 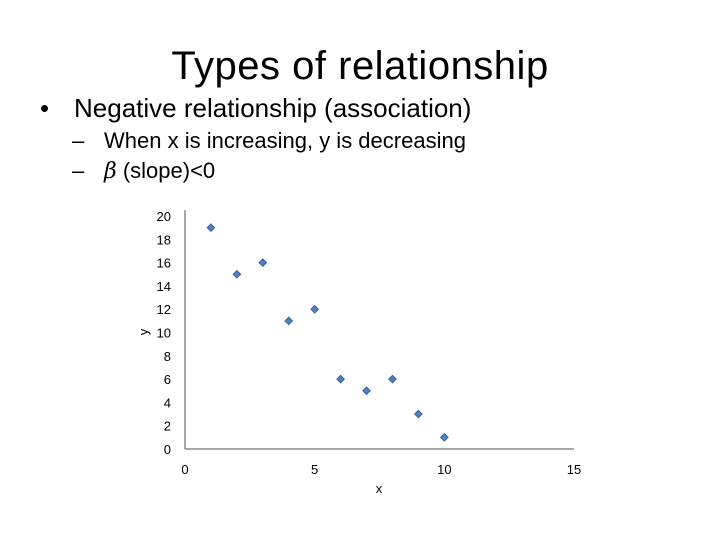 What do you see at coordinates (143, 331) in the screenshot?
I see `y-axis-label: y` at bounding box center [143, 331].